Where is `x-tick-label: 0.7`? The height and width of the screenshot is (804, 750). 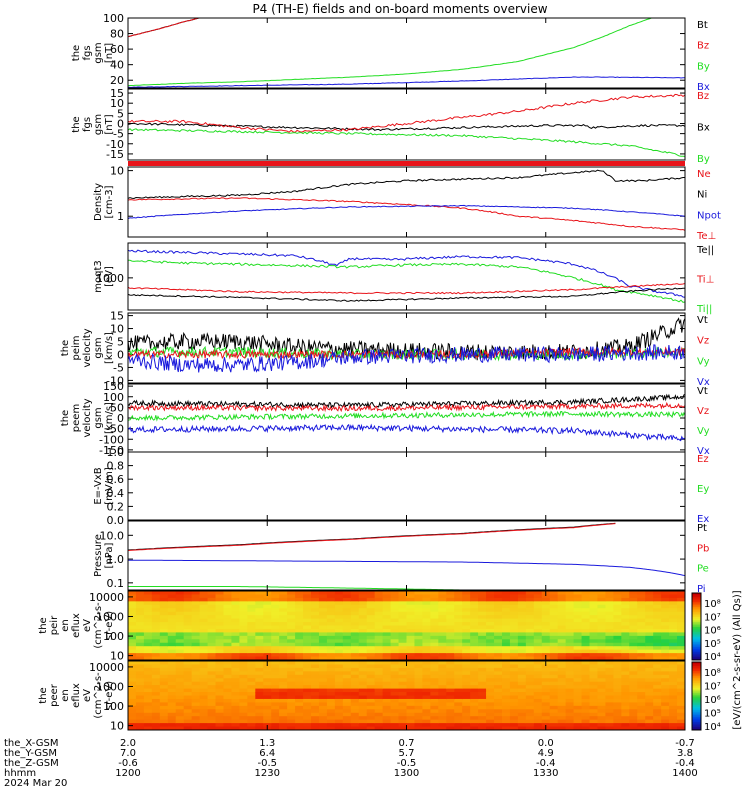 x-tick-label: 0.7 is located at coordinates (407, 743).